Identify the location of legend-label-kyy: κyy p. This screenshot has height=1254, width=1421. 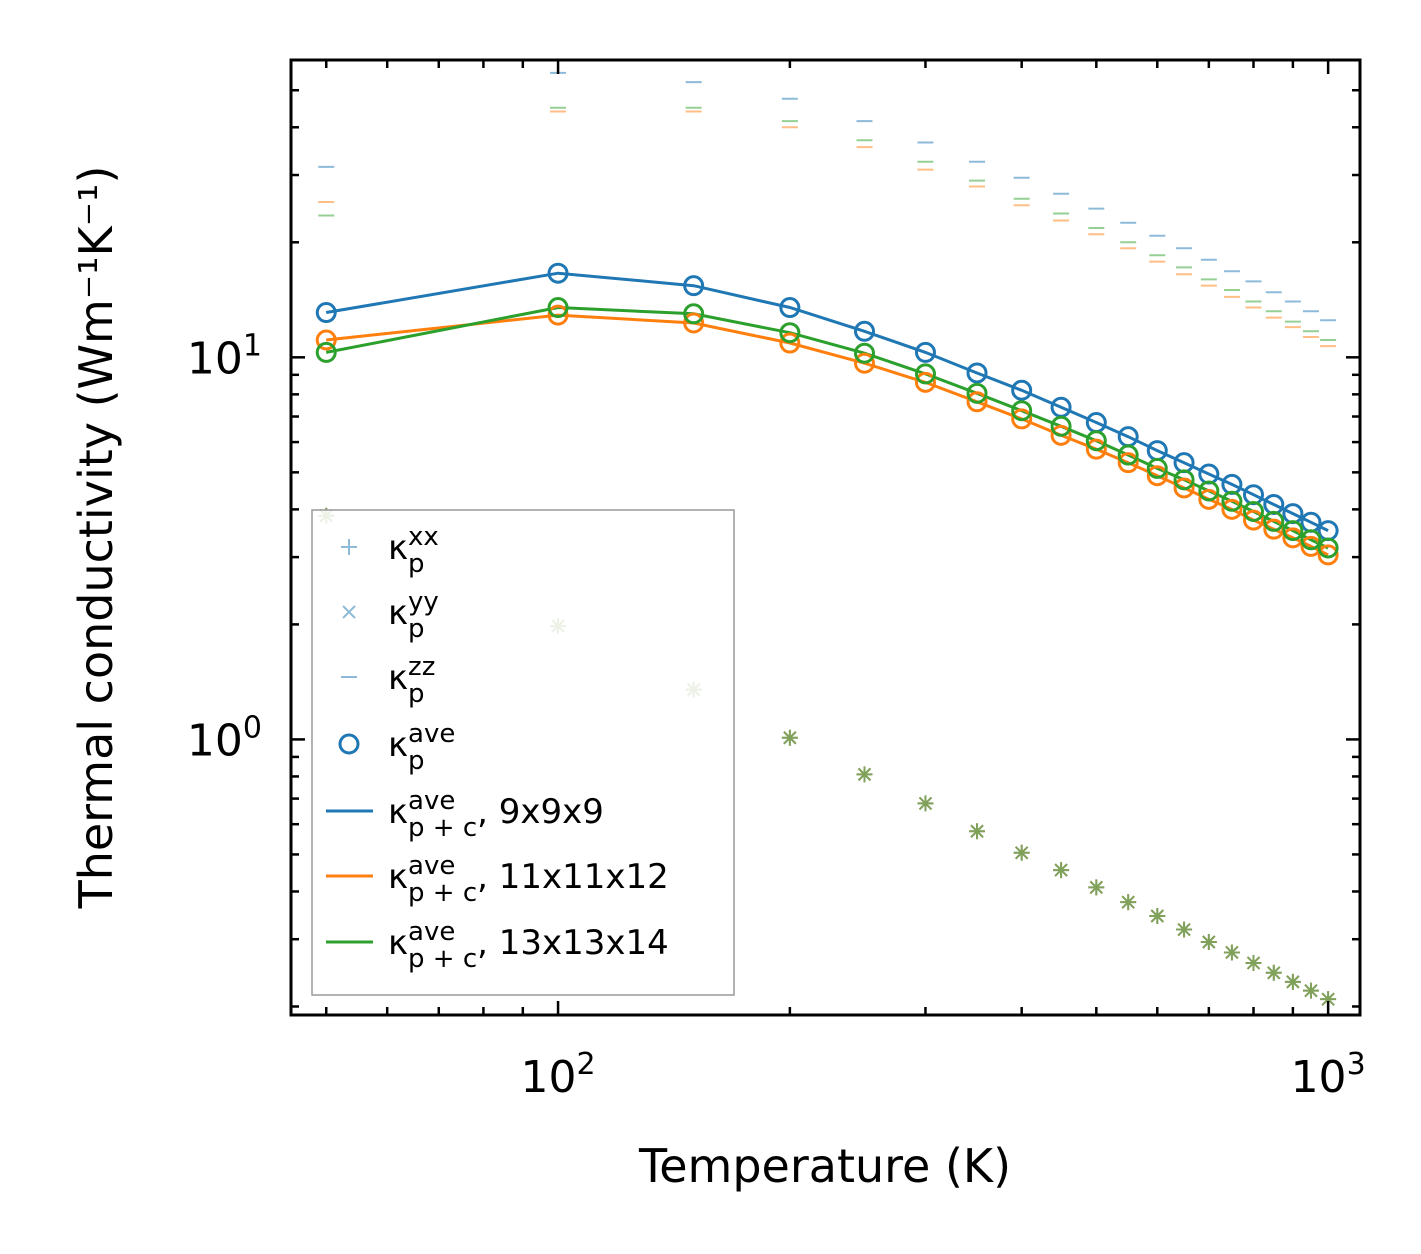
(413, 615).